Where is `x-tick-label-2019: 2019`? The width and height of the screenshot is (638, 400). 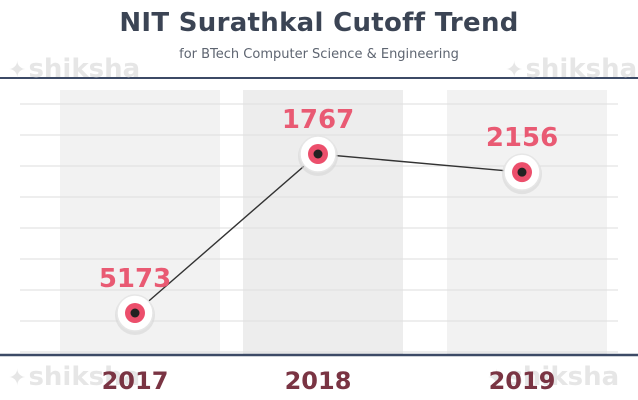
x-tick-label-2019: 2019 is located at coordinates (522, 381).